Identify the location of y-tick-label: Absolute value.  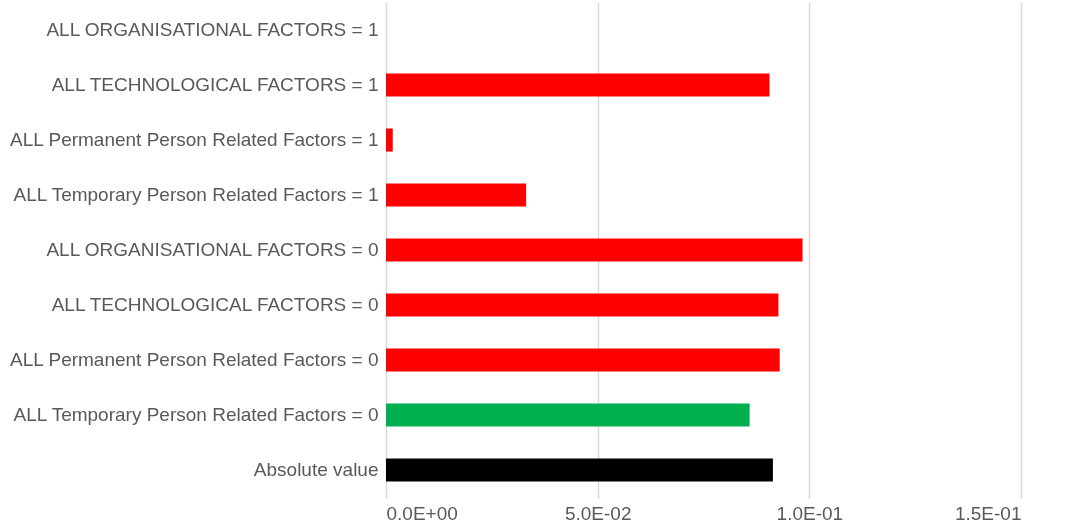
(316, 469).